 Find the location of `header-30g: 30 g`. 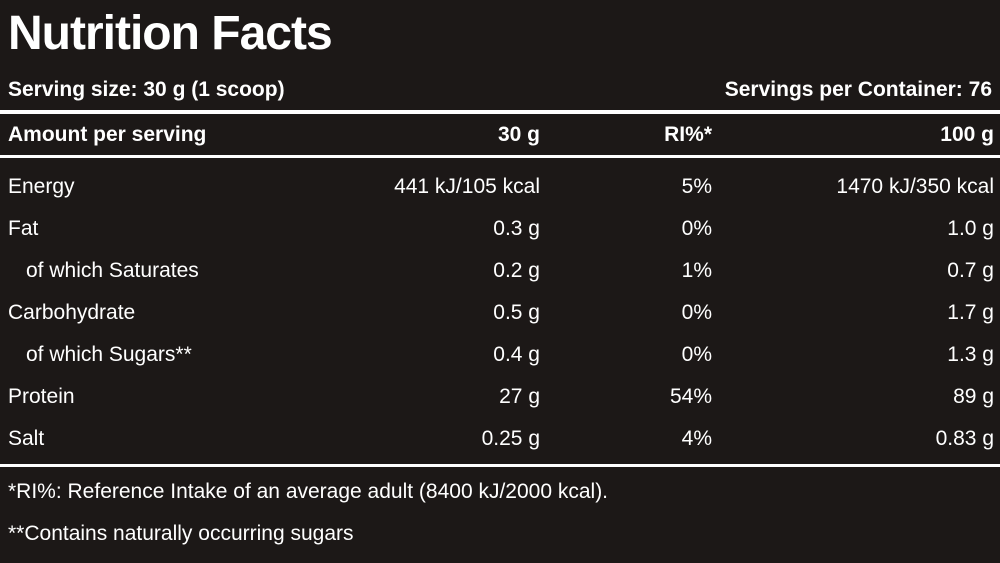

header-30g: 30 g is located at coordinates (518, 134).